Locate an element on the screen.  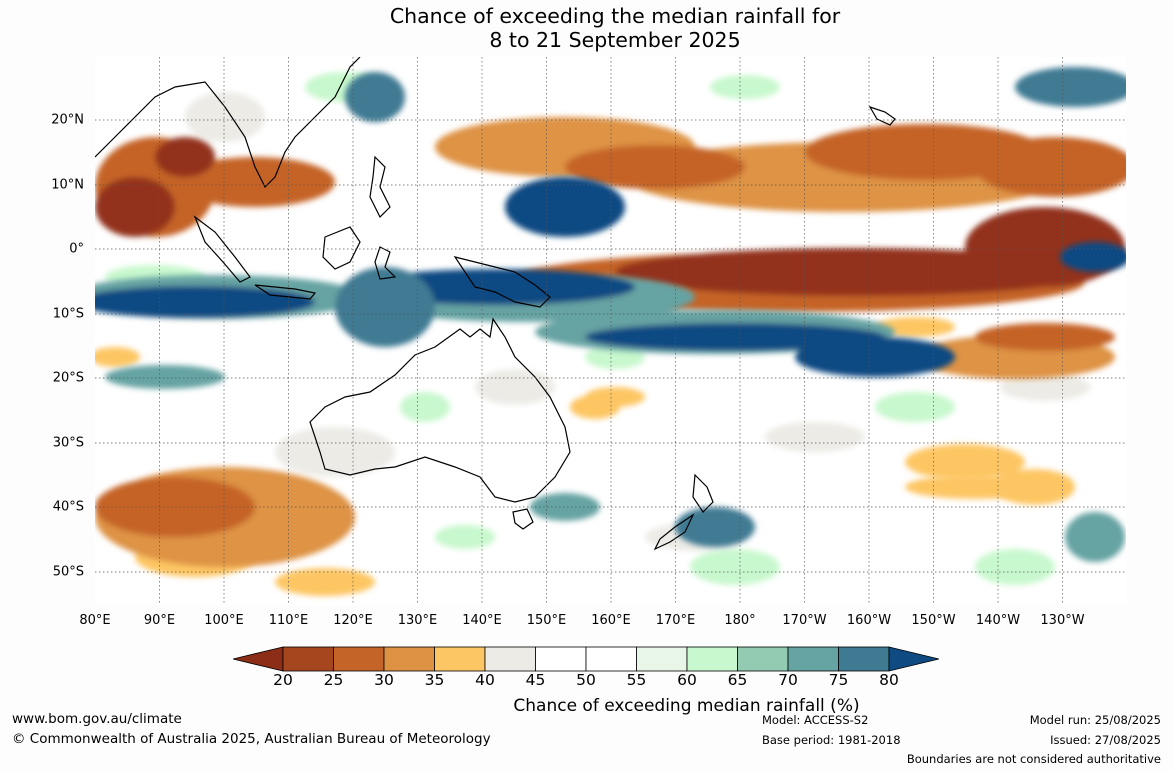
lat-label-40s: 40°S is located at coordinates (68, 507).